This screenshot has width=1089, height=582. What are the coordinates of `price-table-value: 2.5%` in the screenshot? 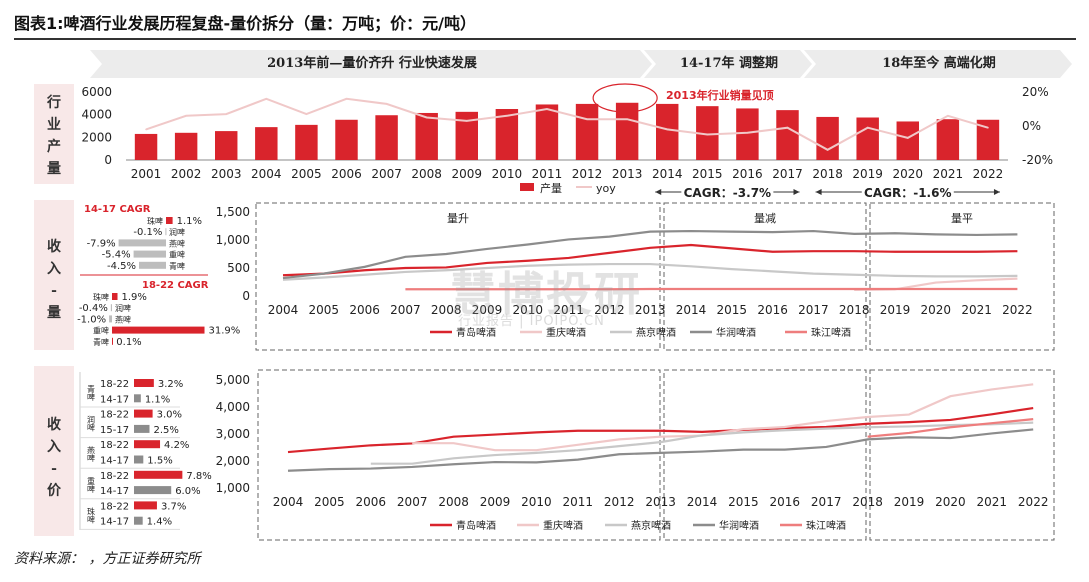 It's located at (166, 430).